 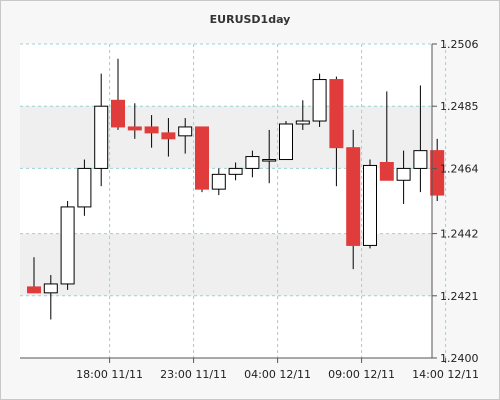 I want to click on x-tick-label: 14:00 12/11, so click(x=445, y=374).